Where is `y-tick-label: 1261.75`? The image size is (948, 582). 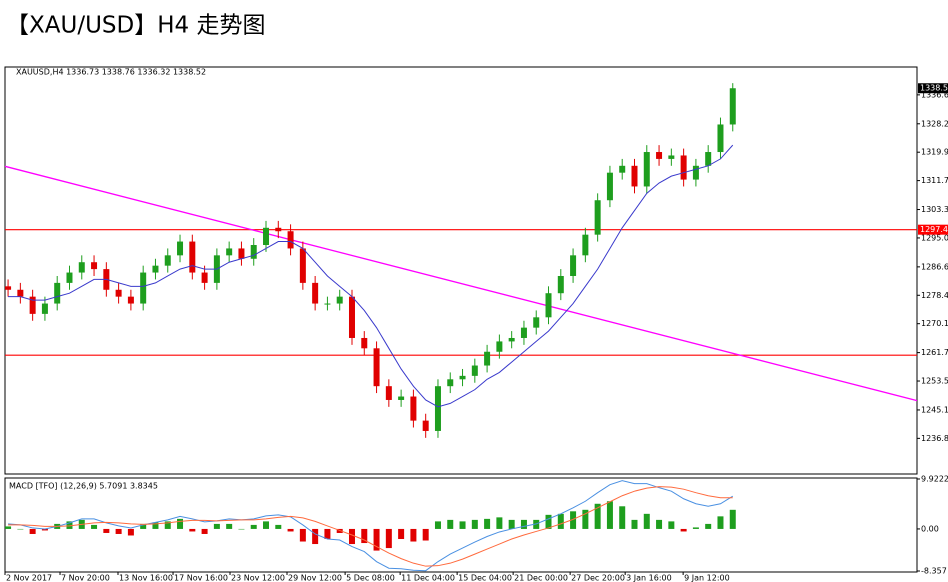
y-tick-label: 1261.75 is located at coordinates (934, 352).